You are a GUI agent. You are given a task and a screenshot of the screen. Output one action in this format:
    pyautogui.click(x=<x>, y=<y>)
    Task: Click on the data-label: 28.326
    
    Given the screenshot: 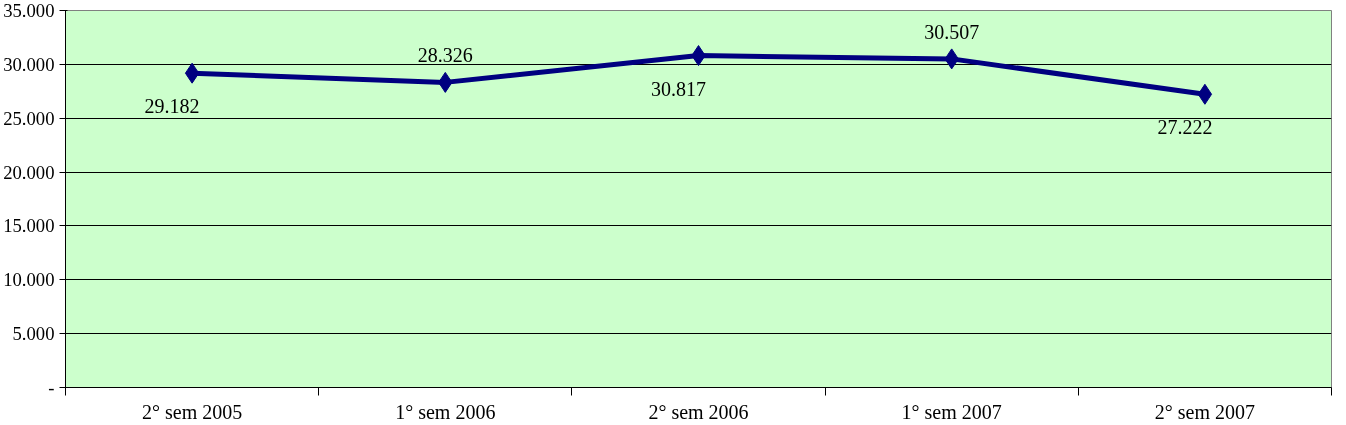 What is the action you would take?
    pyautogui.click(x=445, y=55)
    